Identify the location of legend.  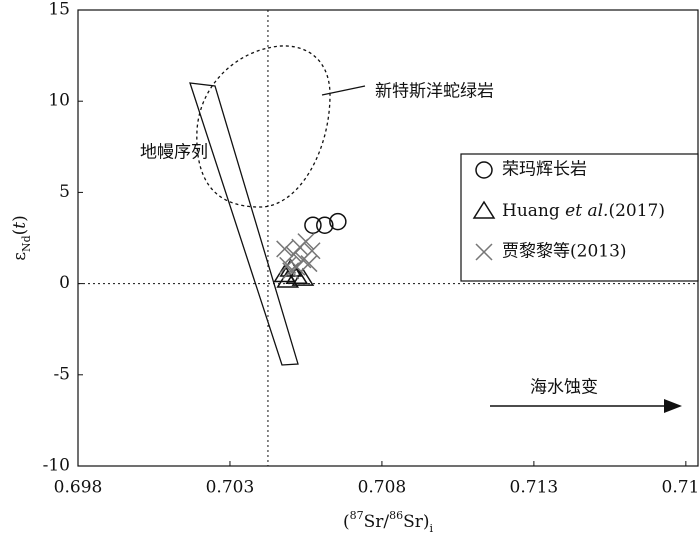
(579, 217).